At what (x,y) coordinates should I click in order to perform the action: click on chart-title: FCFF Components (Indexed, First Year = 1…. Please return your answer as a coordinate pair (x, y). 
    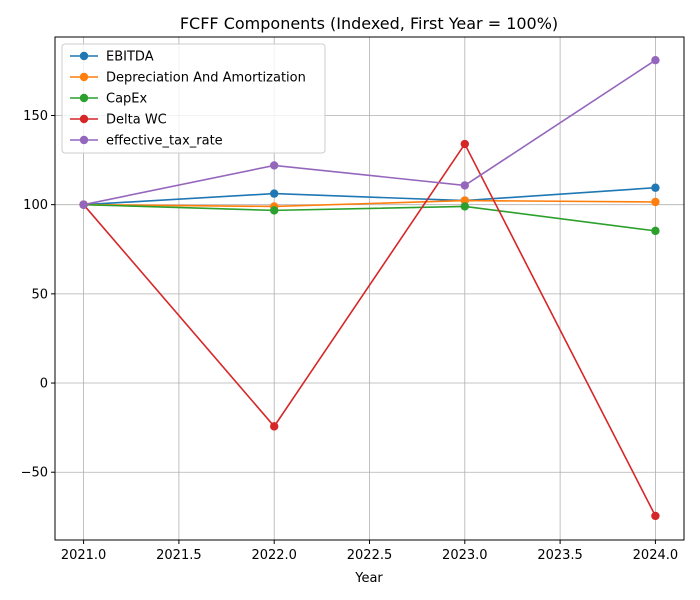
    Looking at the image, I should click on (369, 23).